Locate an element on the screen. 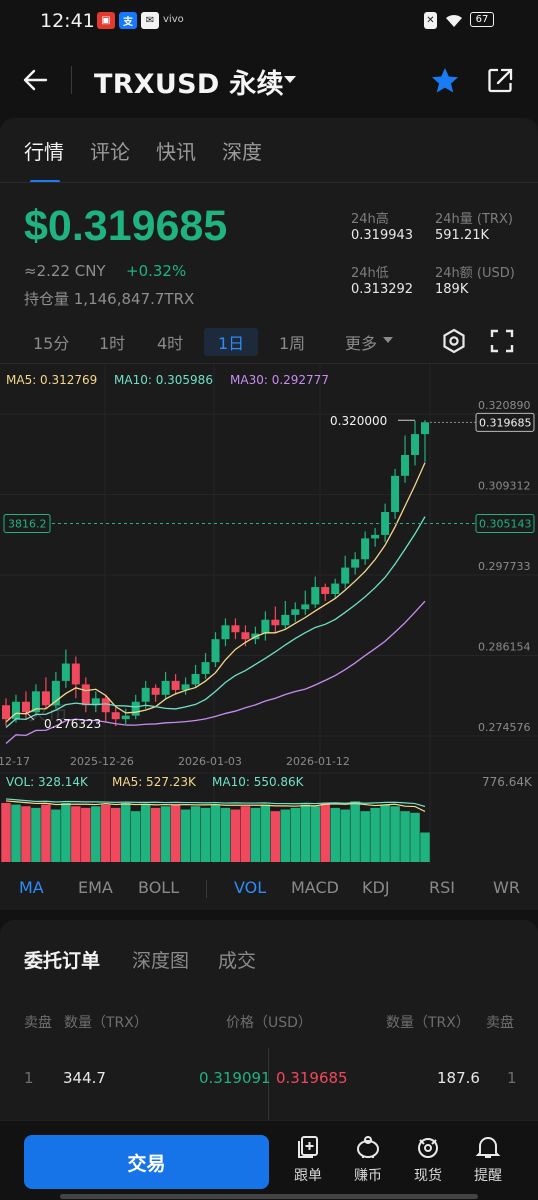 The width and height of the screenshot is (538, 1200). nav-earn: 赚币 is located at coordinates (368, 1160).